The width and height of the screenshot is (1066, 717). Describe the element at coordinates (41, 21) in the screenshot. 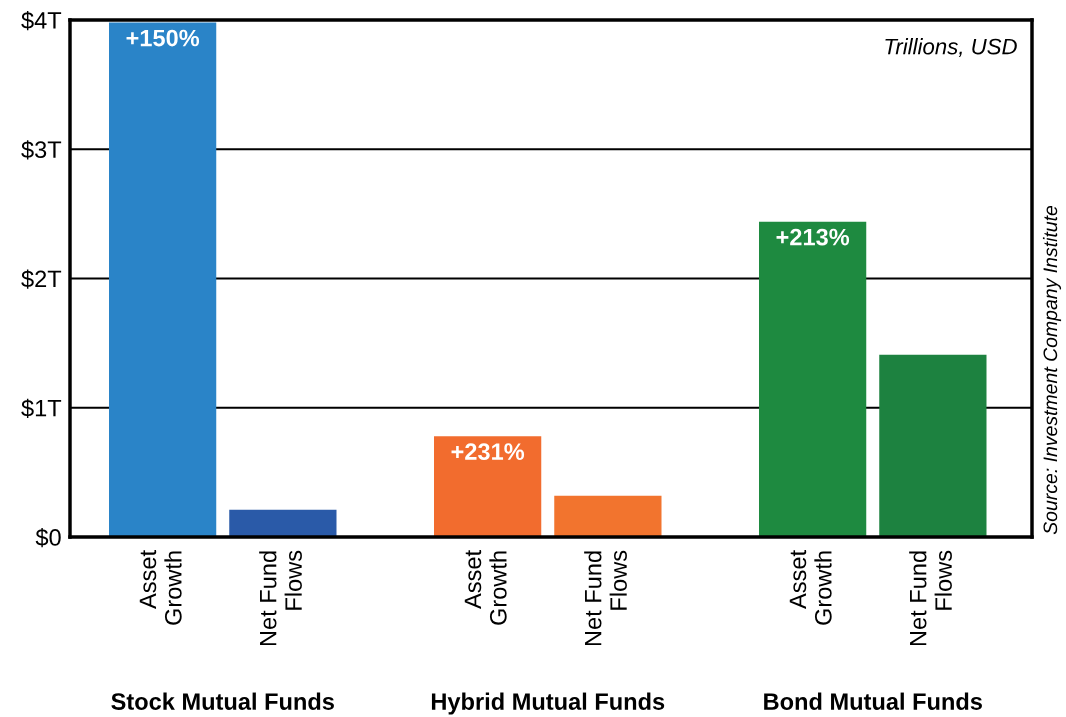

I see `y-tick-label: $4T` at that location.